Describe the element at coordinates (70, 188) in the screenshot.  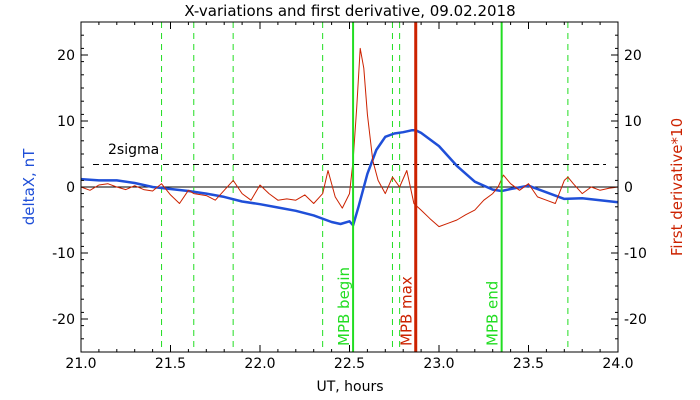
I see `y-tick-label-left: 0` at that location.